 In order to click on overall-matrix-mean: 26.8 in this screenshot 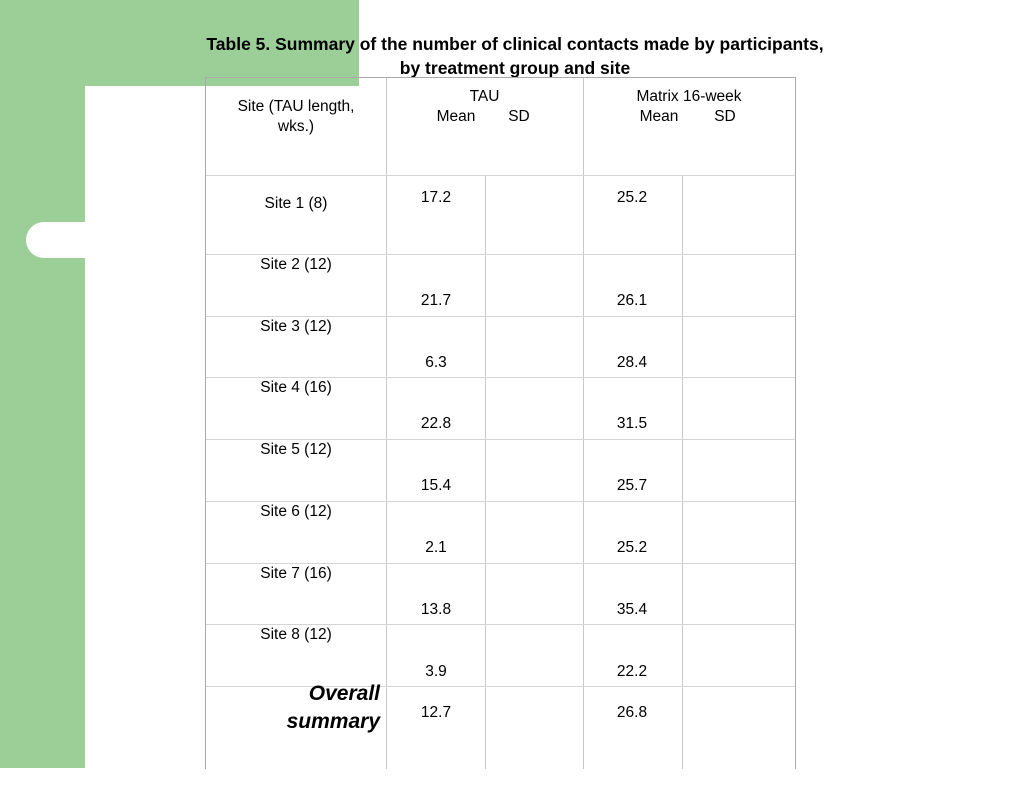, I will do `click(632, 712)`.